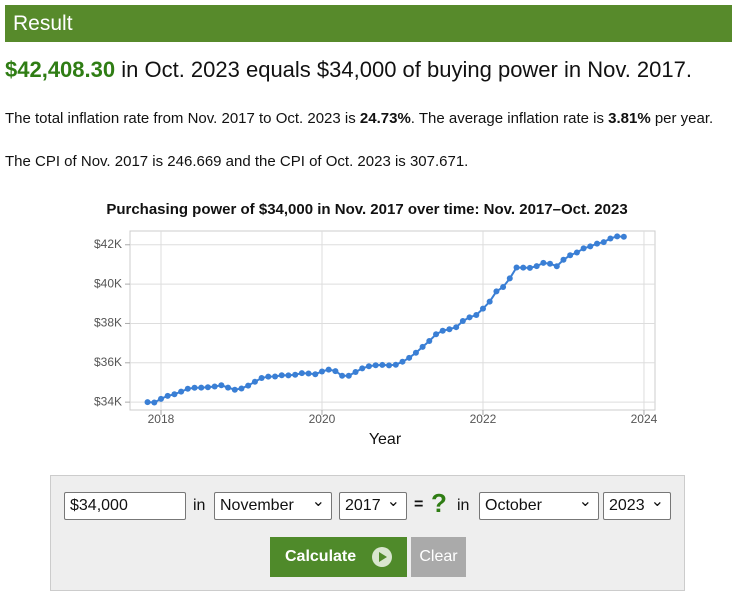 The height and width of the screenshot is (606, 734). Describe the element at coordinates (439, 503) in the screenshot. I see `question-mark: ?` at that location.